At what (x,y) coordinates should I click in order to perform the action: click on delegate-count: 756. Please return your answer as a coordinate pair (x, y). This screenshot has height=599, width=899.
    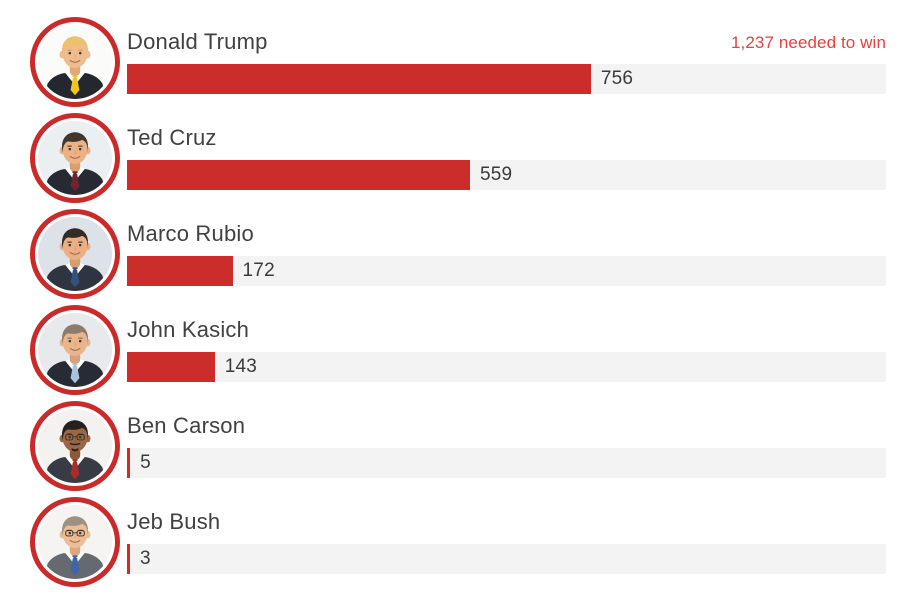
    Looking at the image, I should click on (617, 79).